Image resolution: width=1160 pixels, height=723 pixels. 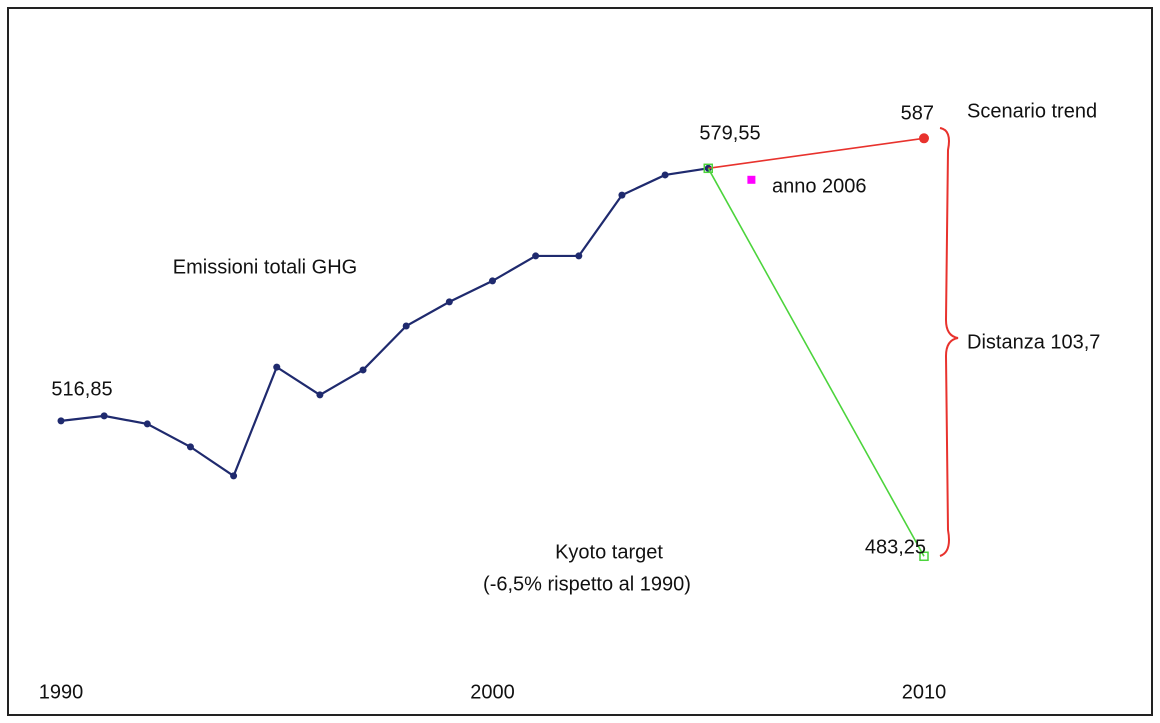 I want to click on x-tick-label: 1990, so click(x=61, y=692).